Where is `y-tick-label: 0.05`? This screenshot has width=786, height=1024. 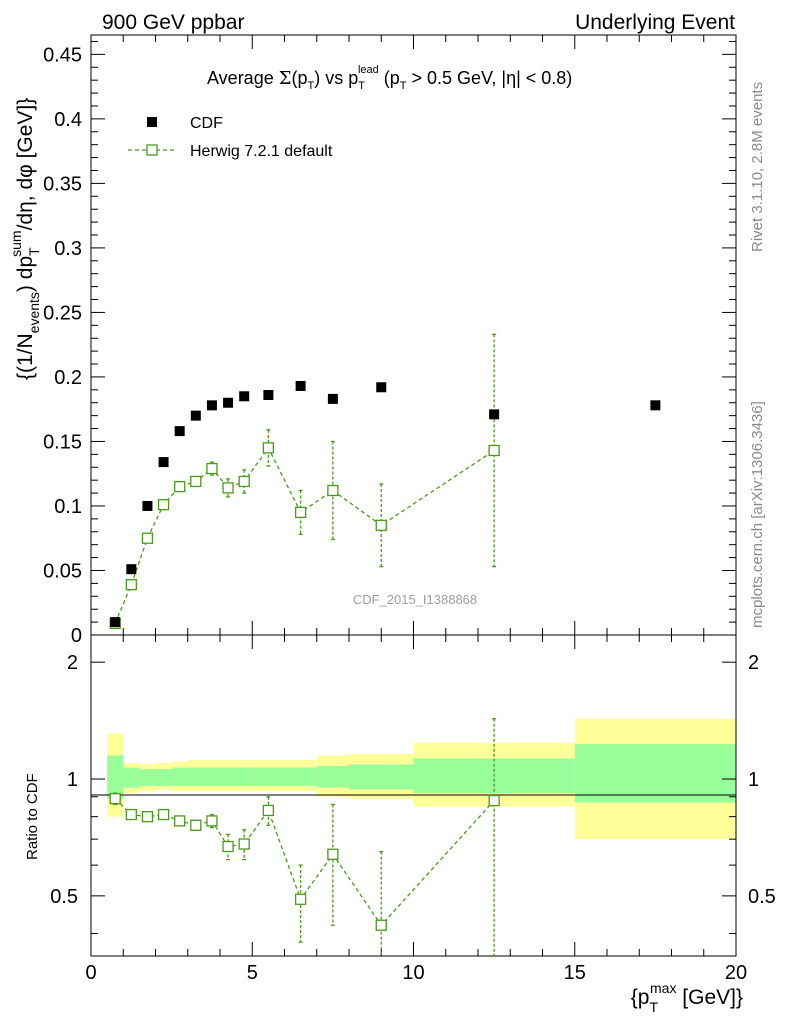
y-tick-label: 0.05 is located at coordinates (62, 571).